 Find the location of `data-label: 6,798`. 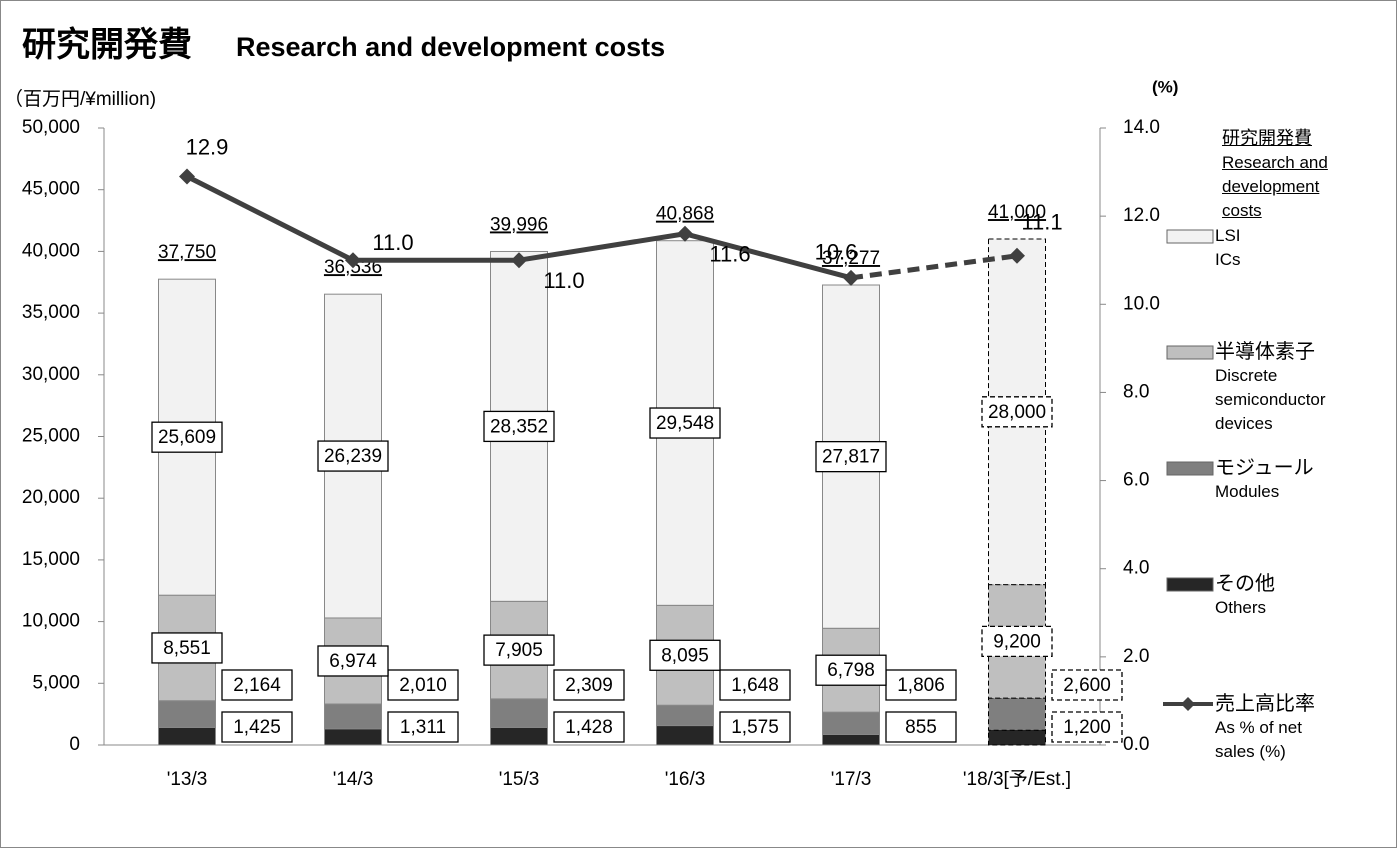

data-label: 6,798 is located at coordinates (851, 670).